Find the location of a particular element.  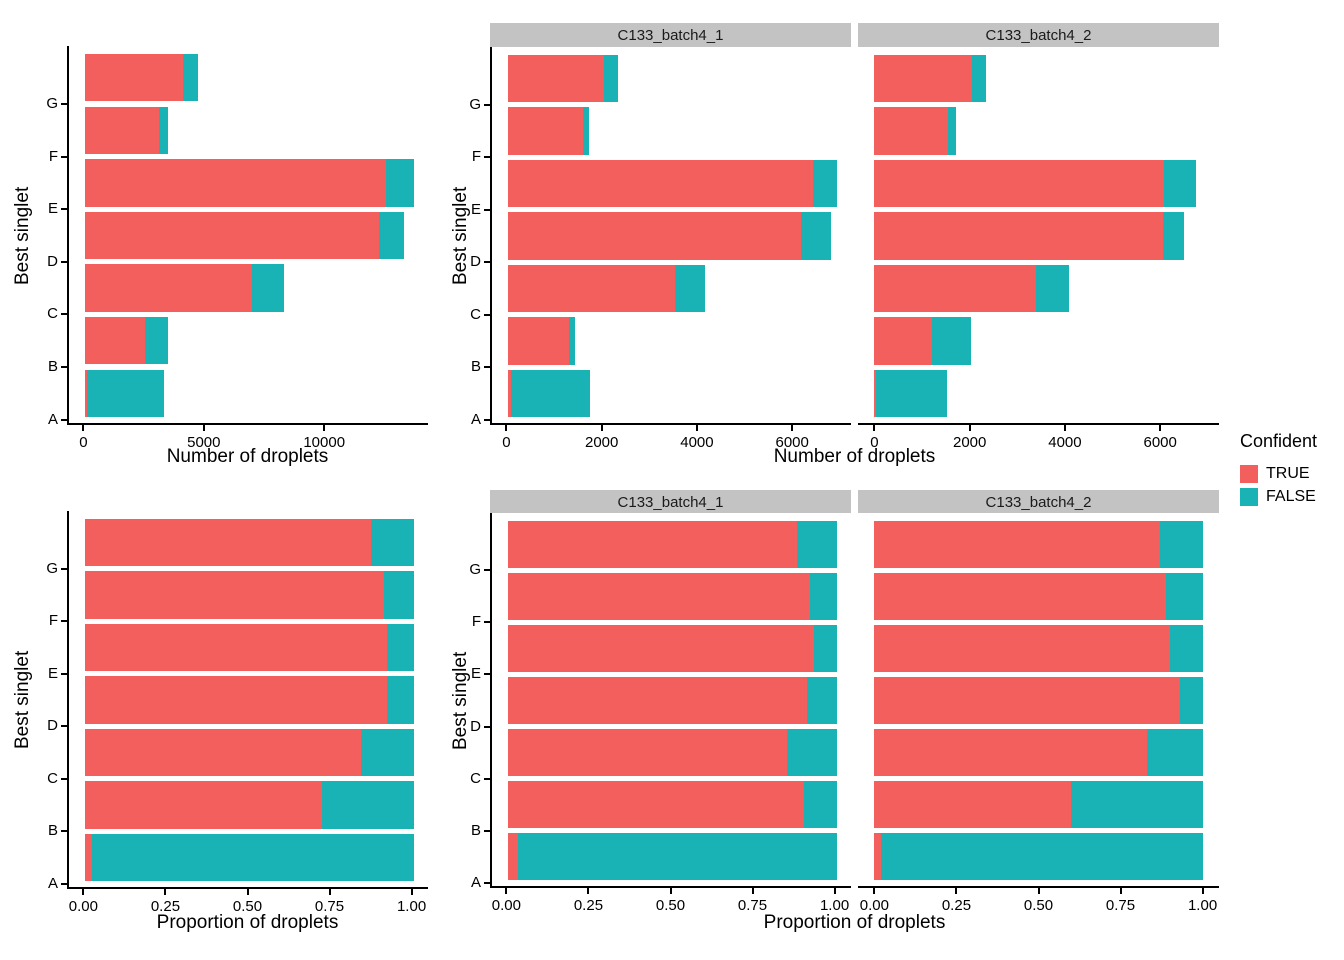

y-tick-label-g: G is located at coordinates (475, 104).